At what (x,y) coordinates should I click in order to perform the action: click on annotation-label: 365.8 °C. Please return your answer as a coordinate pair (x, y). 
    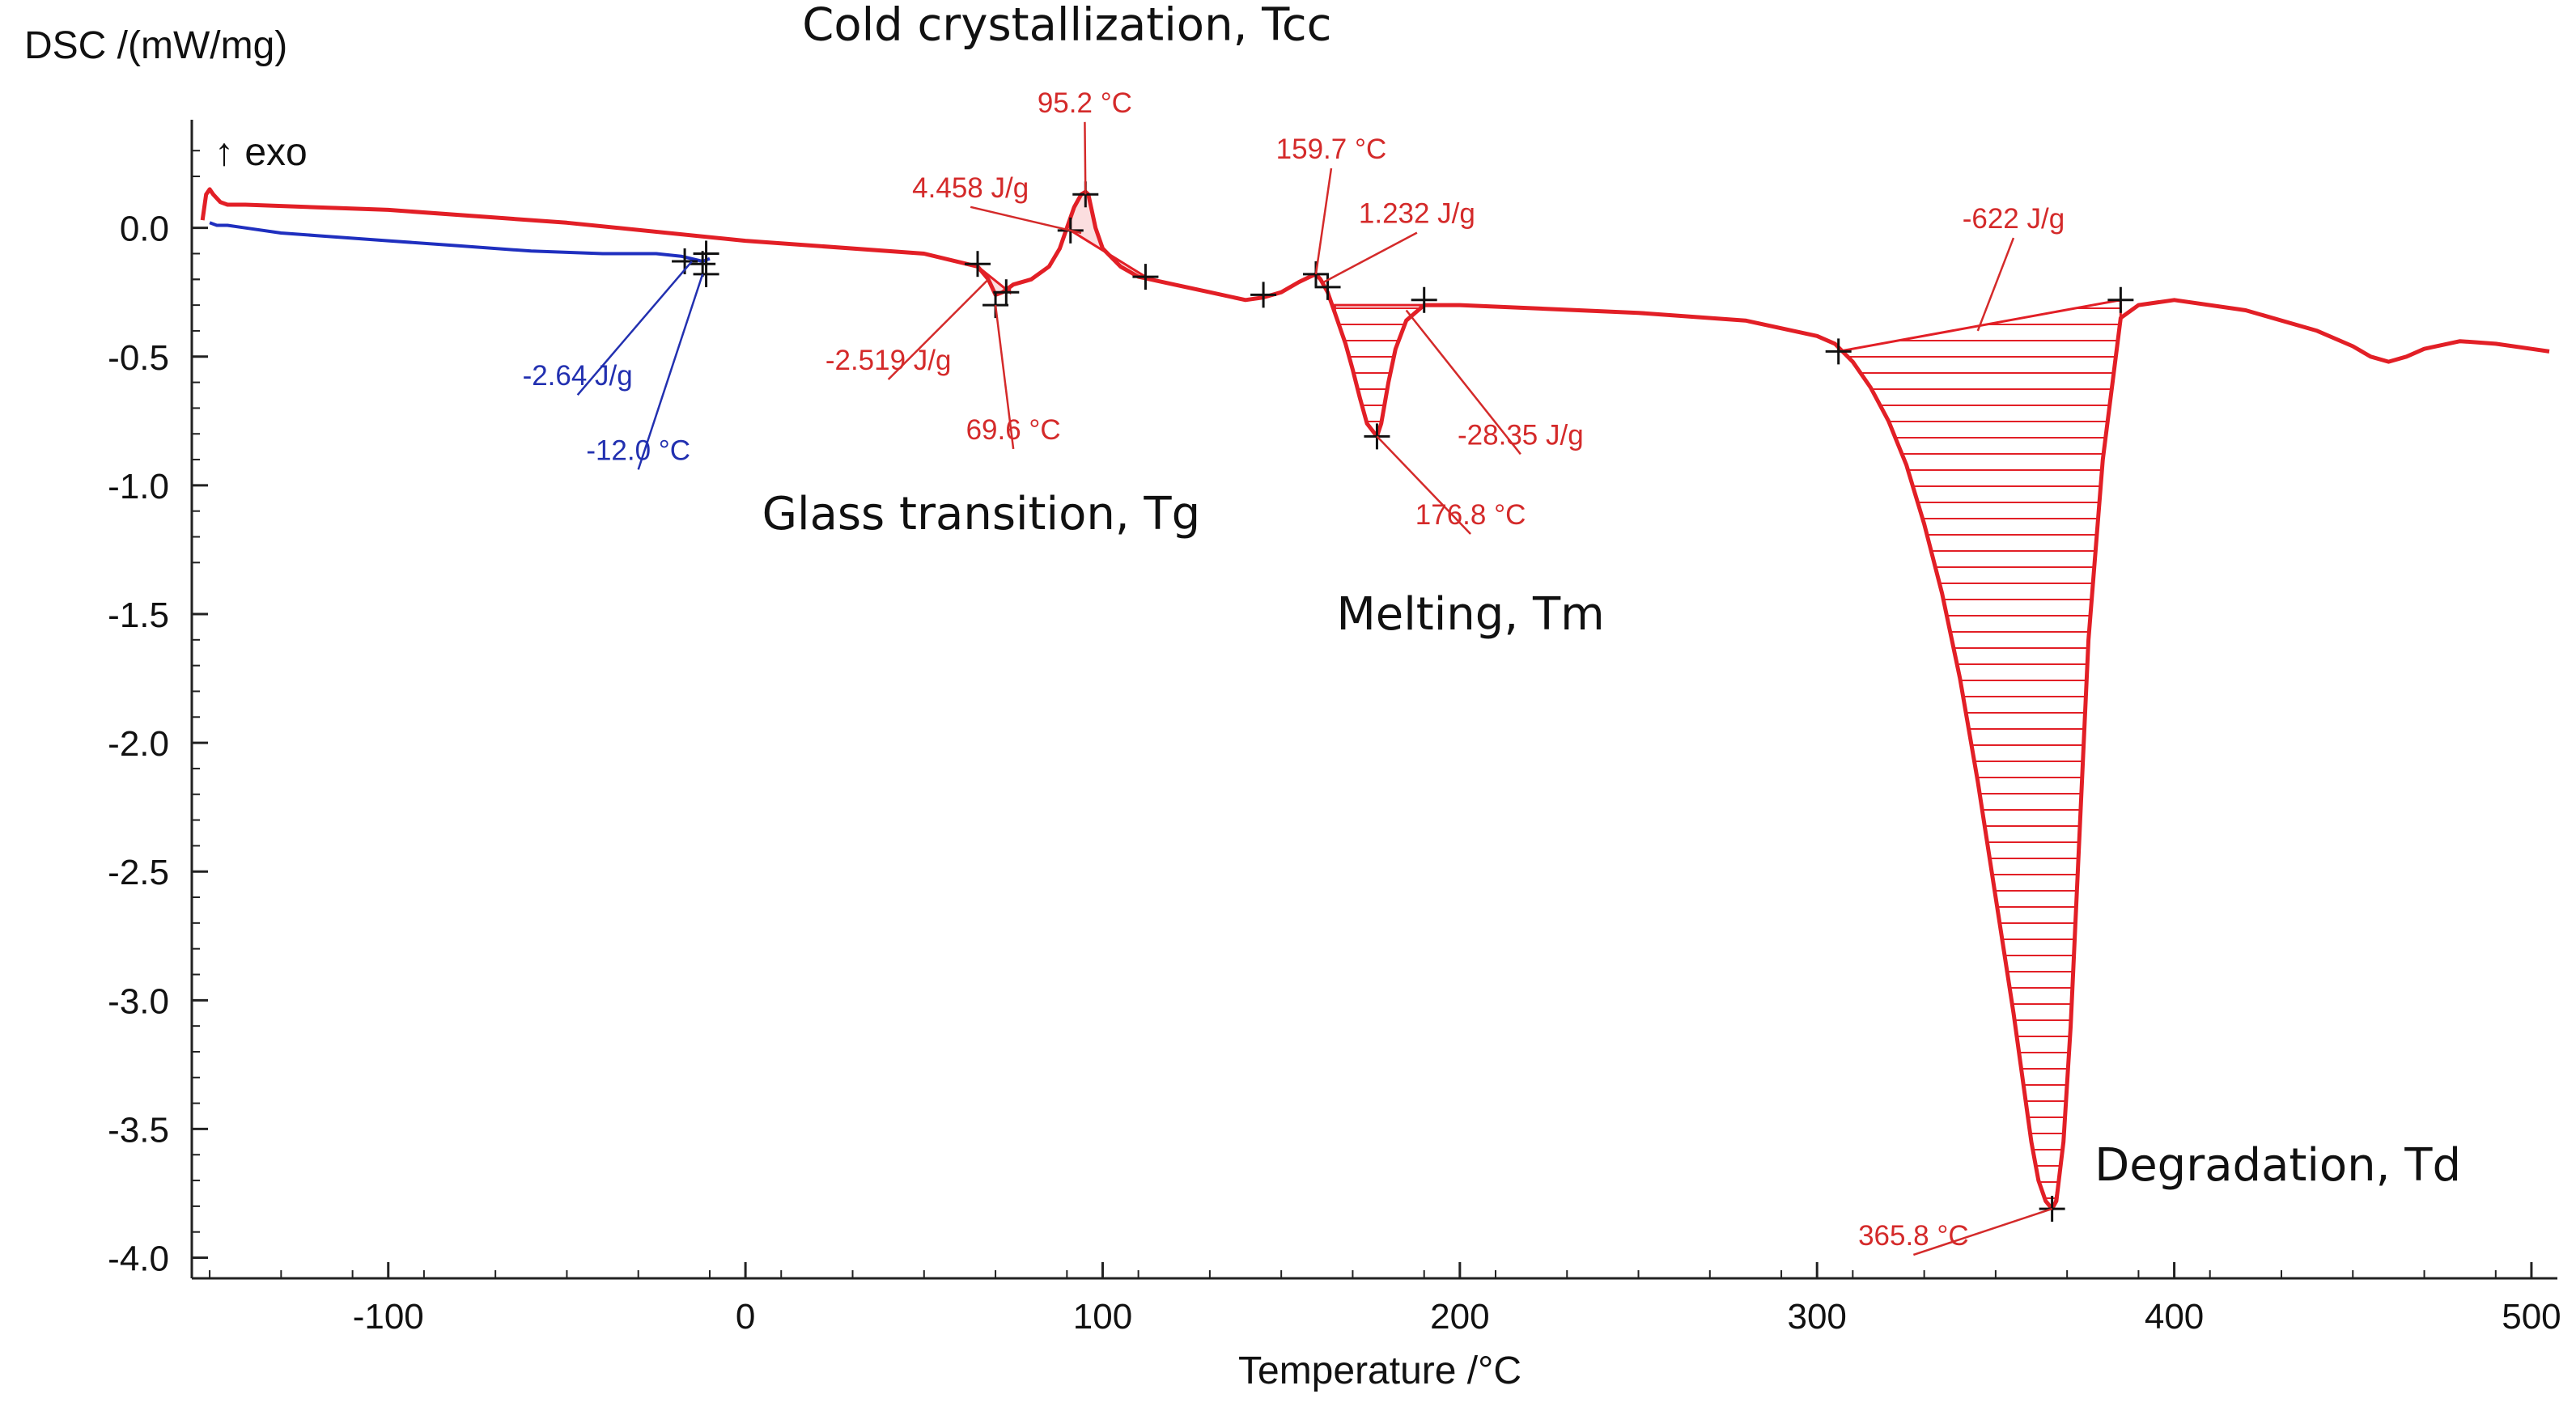
    Looking at the image, I should click on (1913, 1236).